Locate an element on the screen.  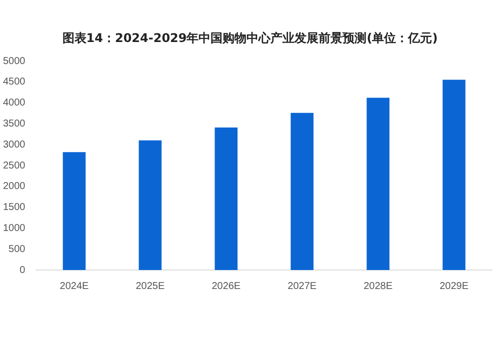
y-tick-label: 500 is located at coordinates (17, 249).